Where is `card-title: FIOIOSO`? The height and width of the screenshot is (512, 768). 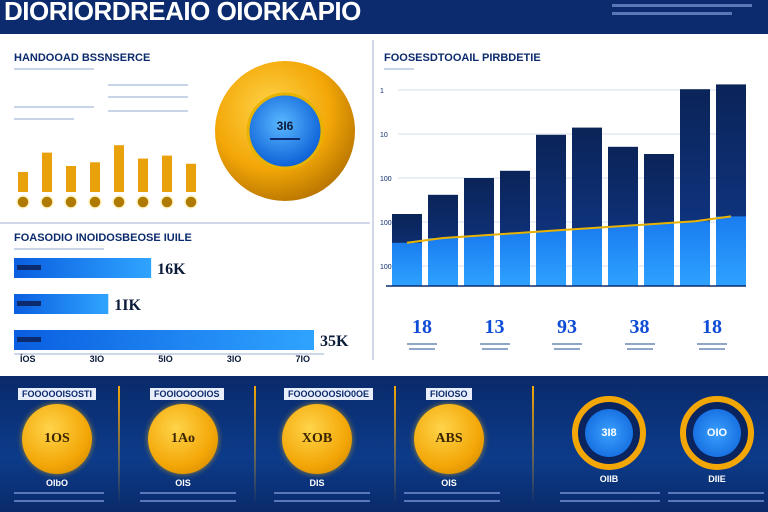 card-title: FIOIOSO is located at coordinates (449, 394).